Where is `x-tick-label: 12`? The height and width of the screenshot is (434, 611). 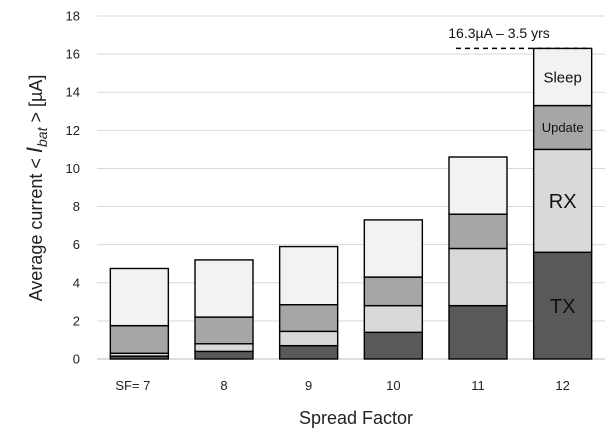
x-tick-label: 12 is located at coordinates (562, 385).